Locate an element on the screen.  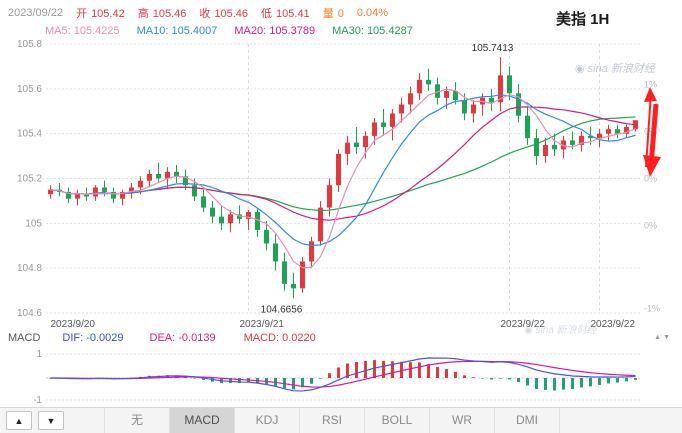
high-field: 高 105.46 is located at coordinates (162, 14).